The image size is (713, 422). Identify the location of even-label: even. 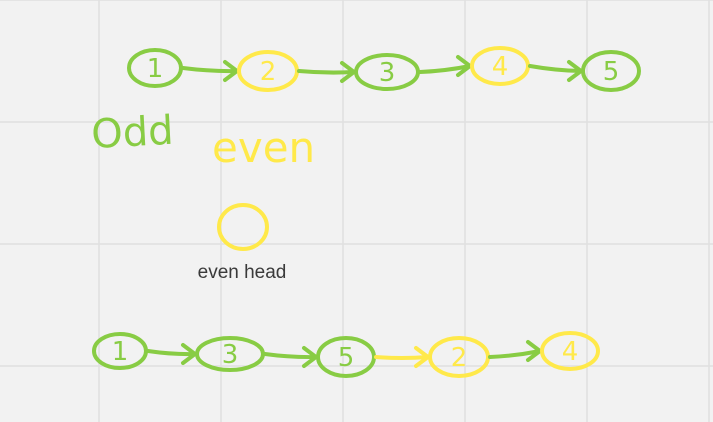
(263, 147).